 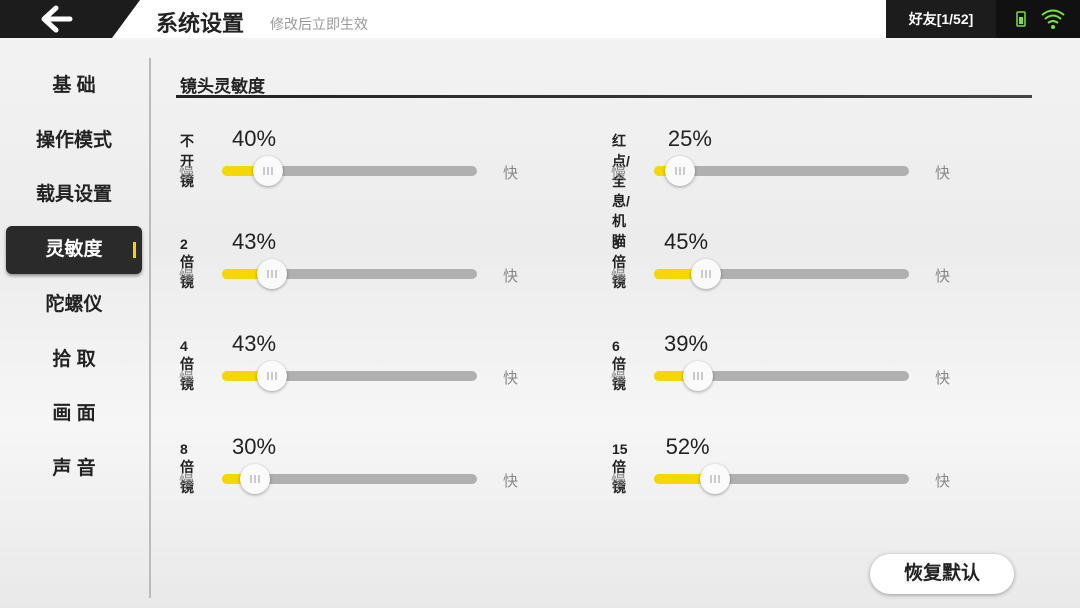 What do you see at coordinates (73, 195) in the screenshot?
I see `nav-item: 载具设置` at bounding box center [73, 195].